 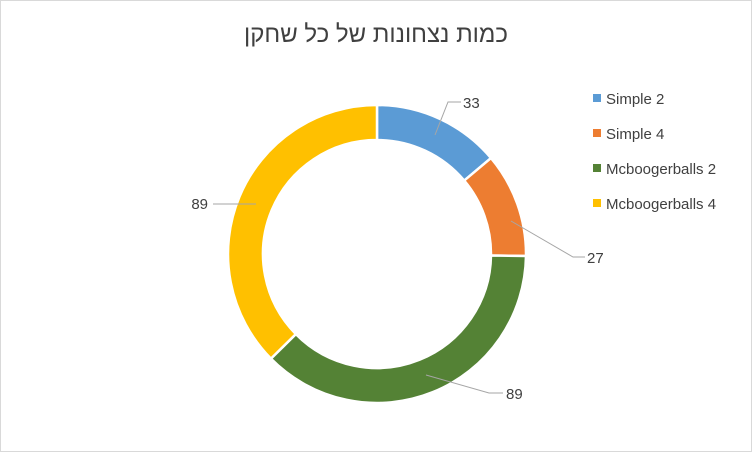 I want to click on legend-label-4: Mcboogerballs 4, so click(x=661, y=204).